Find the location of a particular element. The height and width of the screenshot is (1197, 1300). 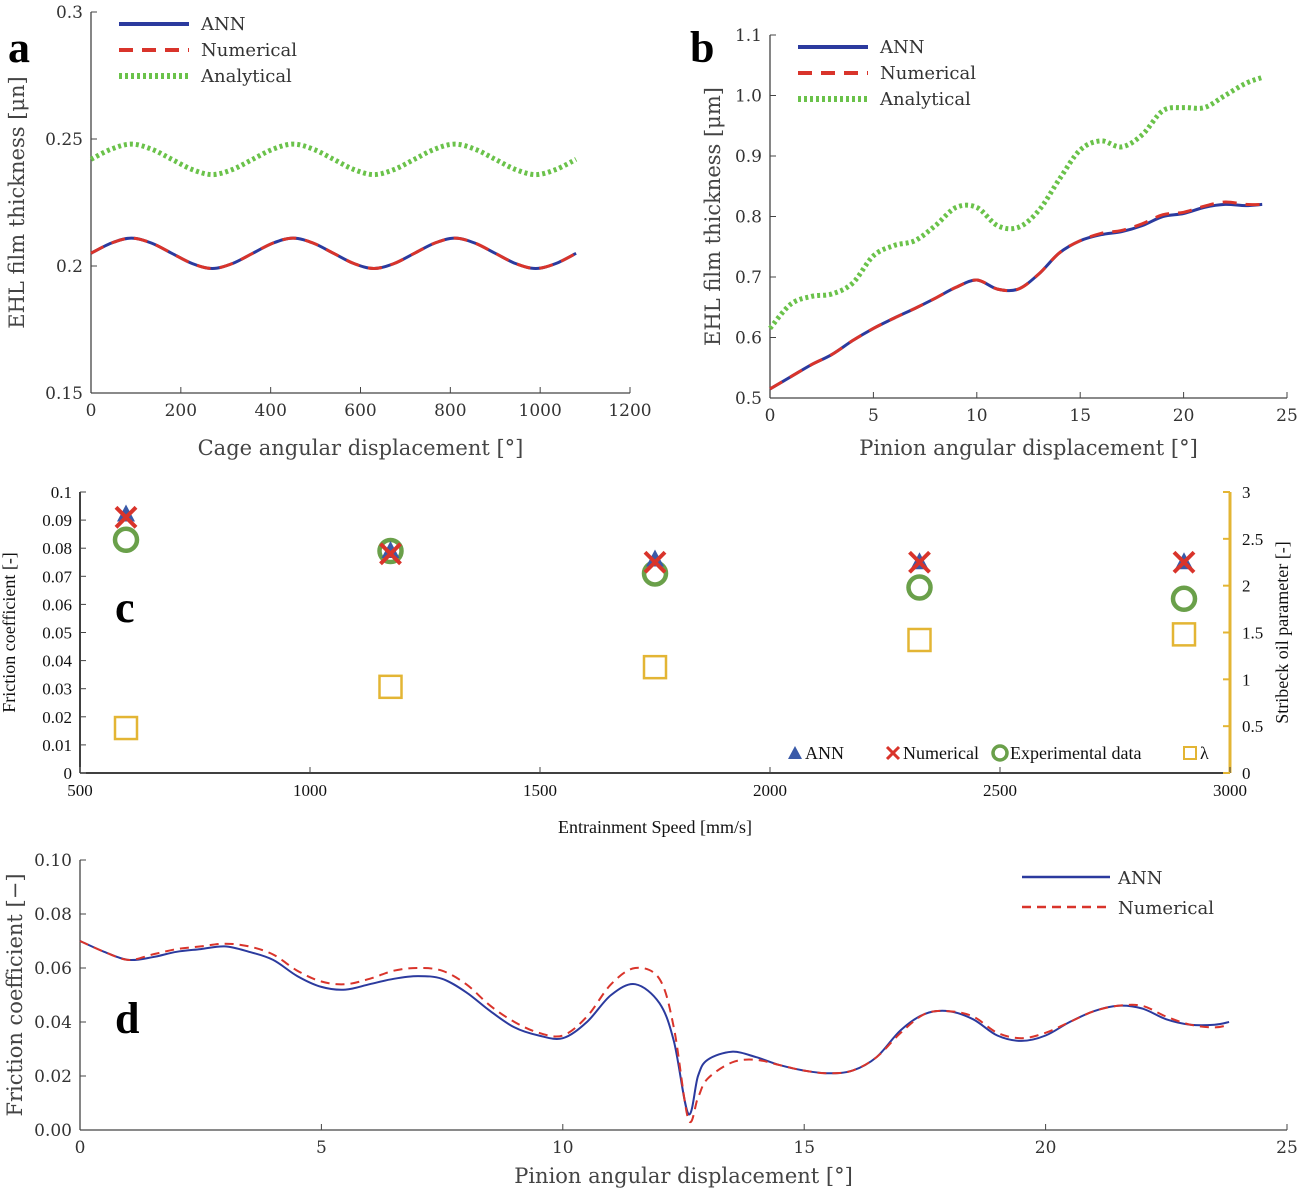

x-tick-label: 600 is located at coordinates (360, 411).